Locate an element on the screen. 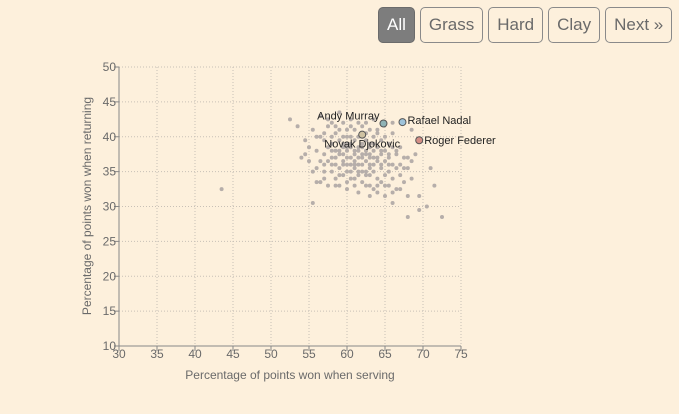  y-tick-label: 15 is located at coordinates (110, 311).